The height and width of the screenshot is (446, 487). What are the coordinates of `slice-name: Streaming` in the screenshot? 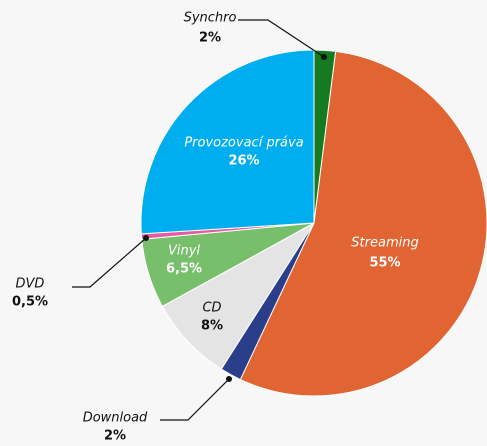 It's located at (384, 243).